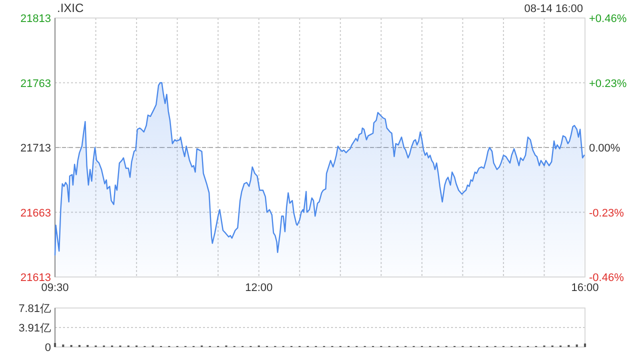  What do you see at coordinates (553, 9) in the screenshot?
I see `chart-subtitle: 08-14 16:00` at bounding box center [553, 9].